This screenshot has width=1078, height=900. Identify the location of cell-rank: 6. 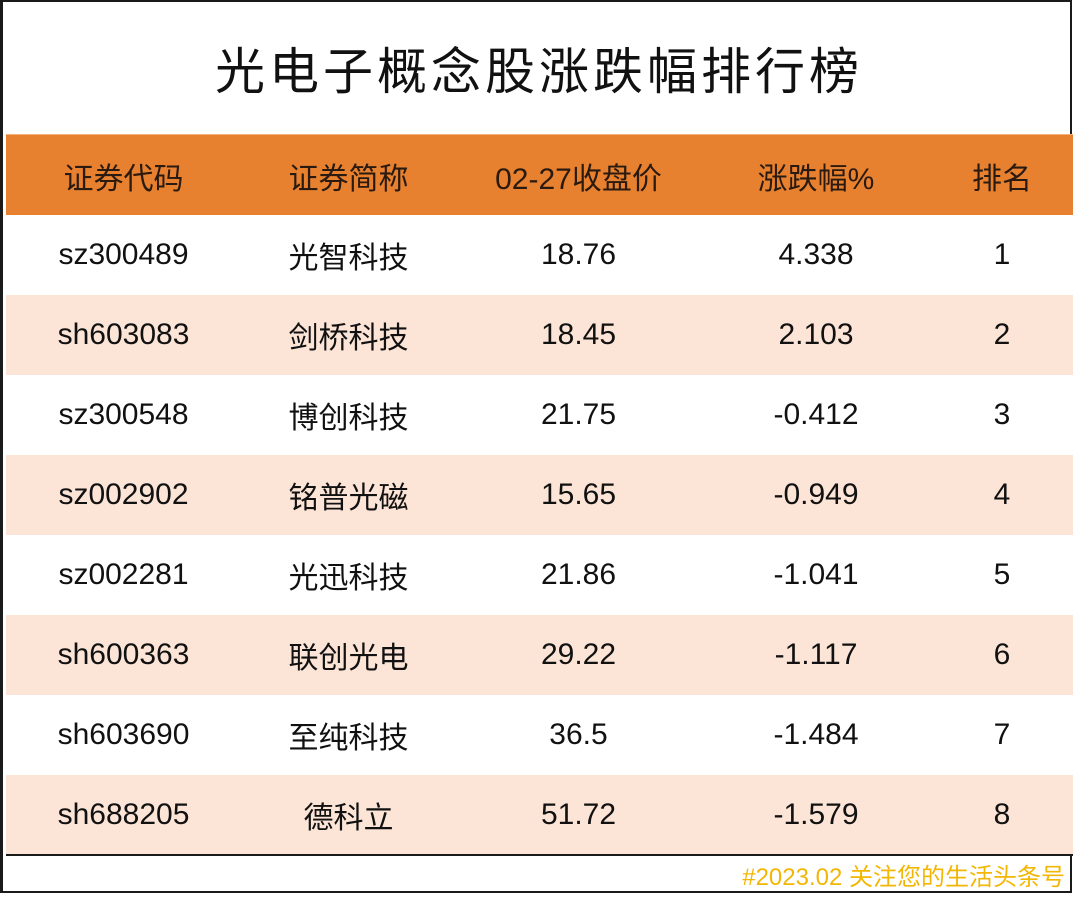
(1002, 654).